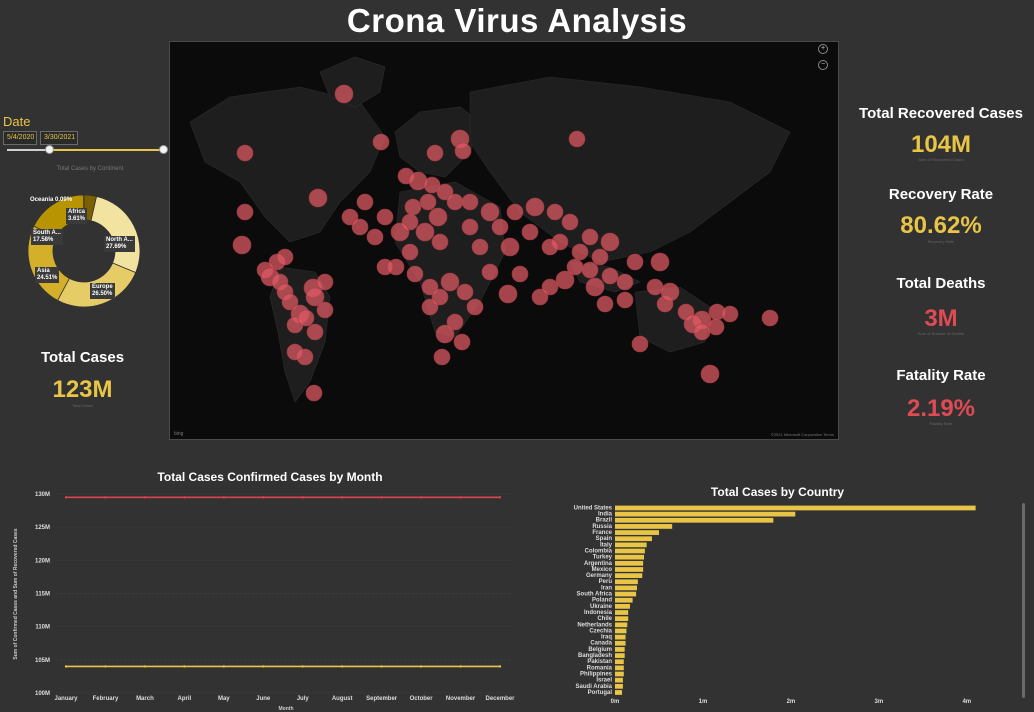  Describe the element at coordinates (163, 149) in the screenshot. I see `date-slider-end-handle` at that location.